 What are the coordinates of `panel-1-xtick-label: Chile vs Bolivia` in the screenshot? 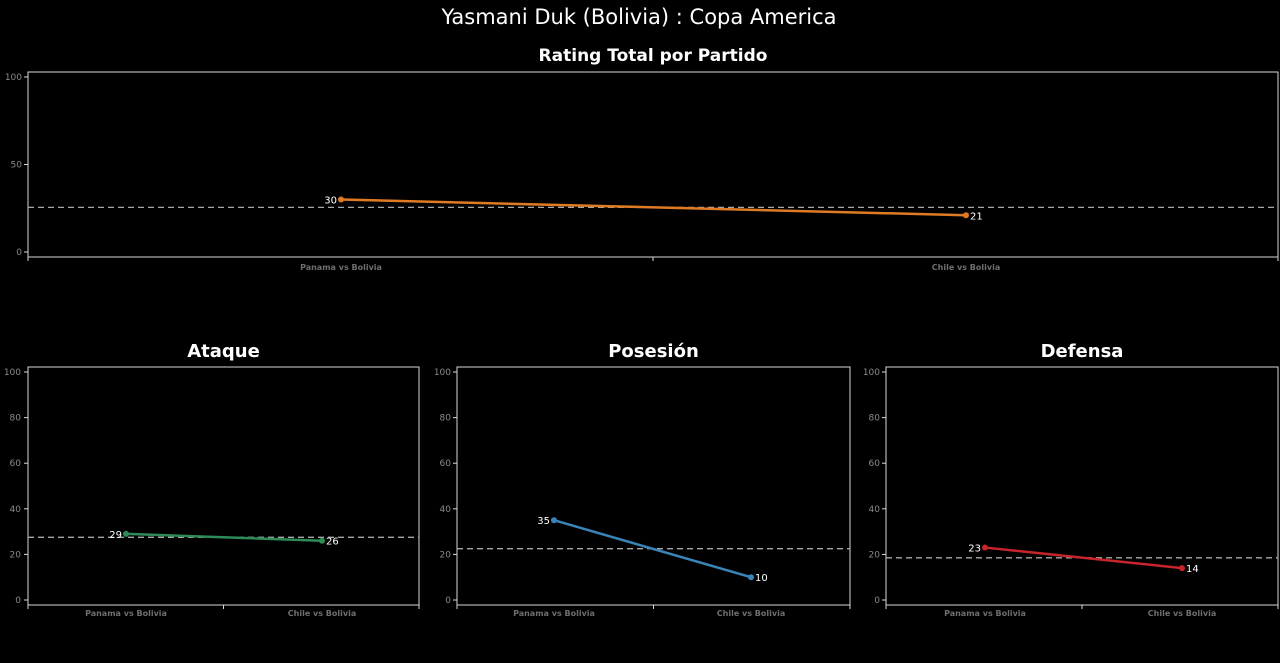 It's located at (966, 267).